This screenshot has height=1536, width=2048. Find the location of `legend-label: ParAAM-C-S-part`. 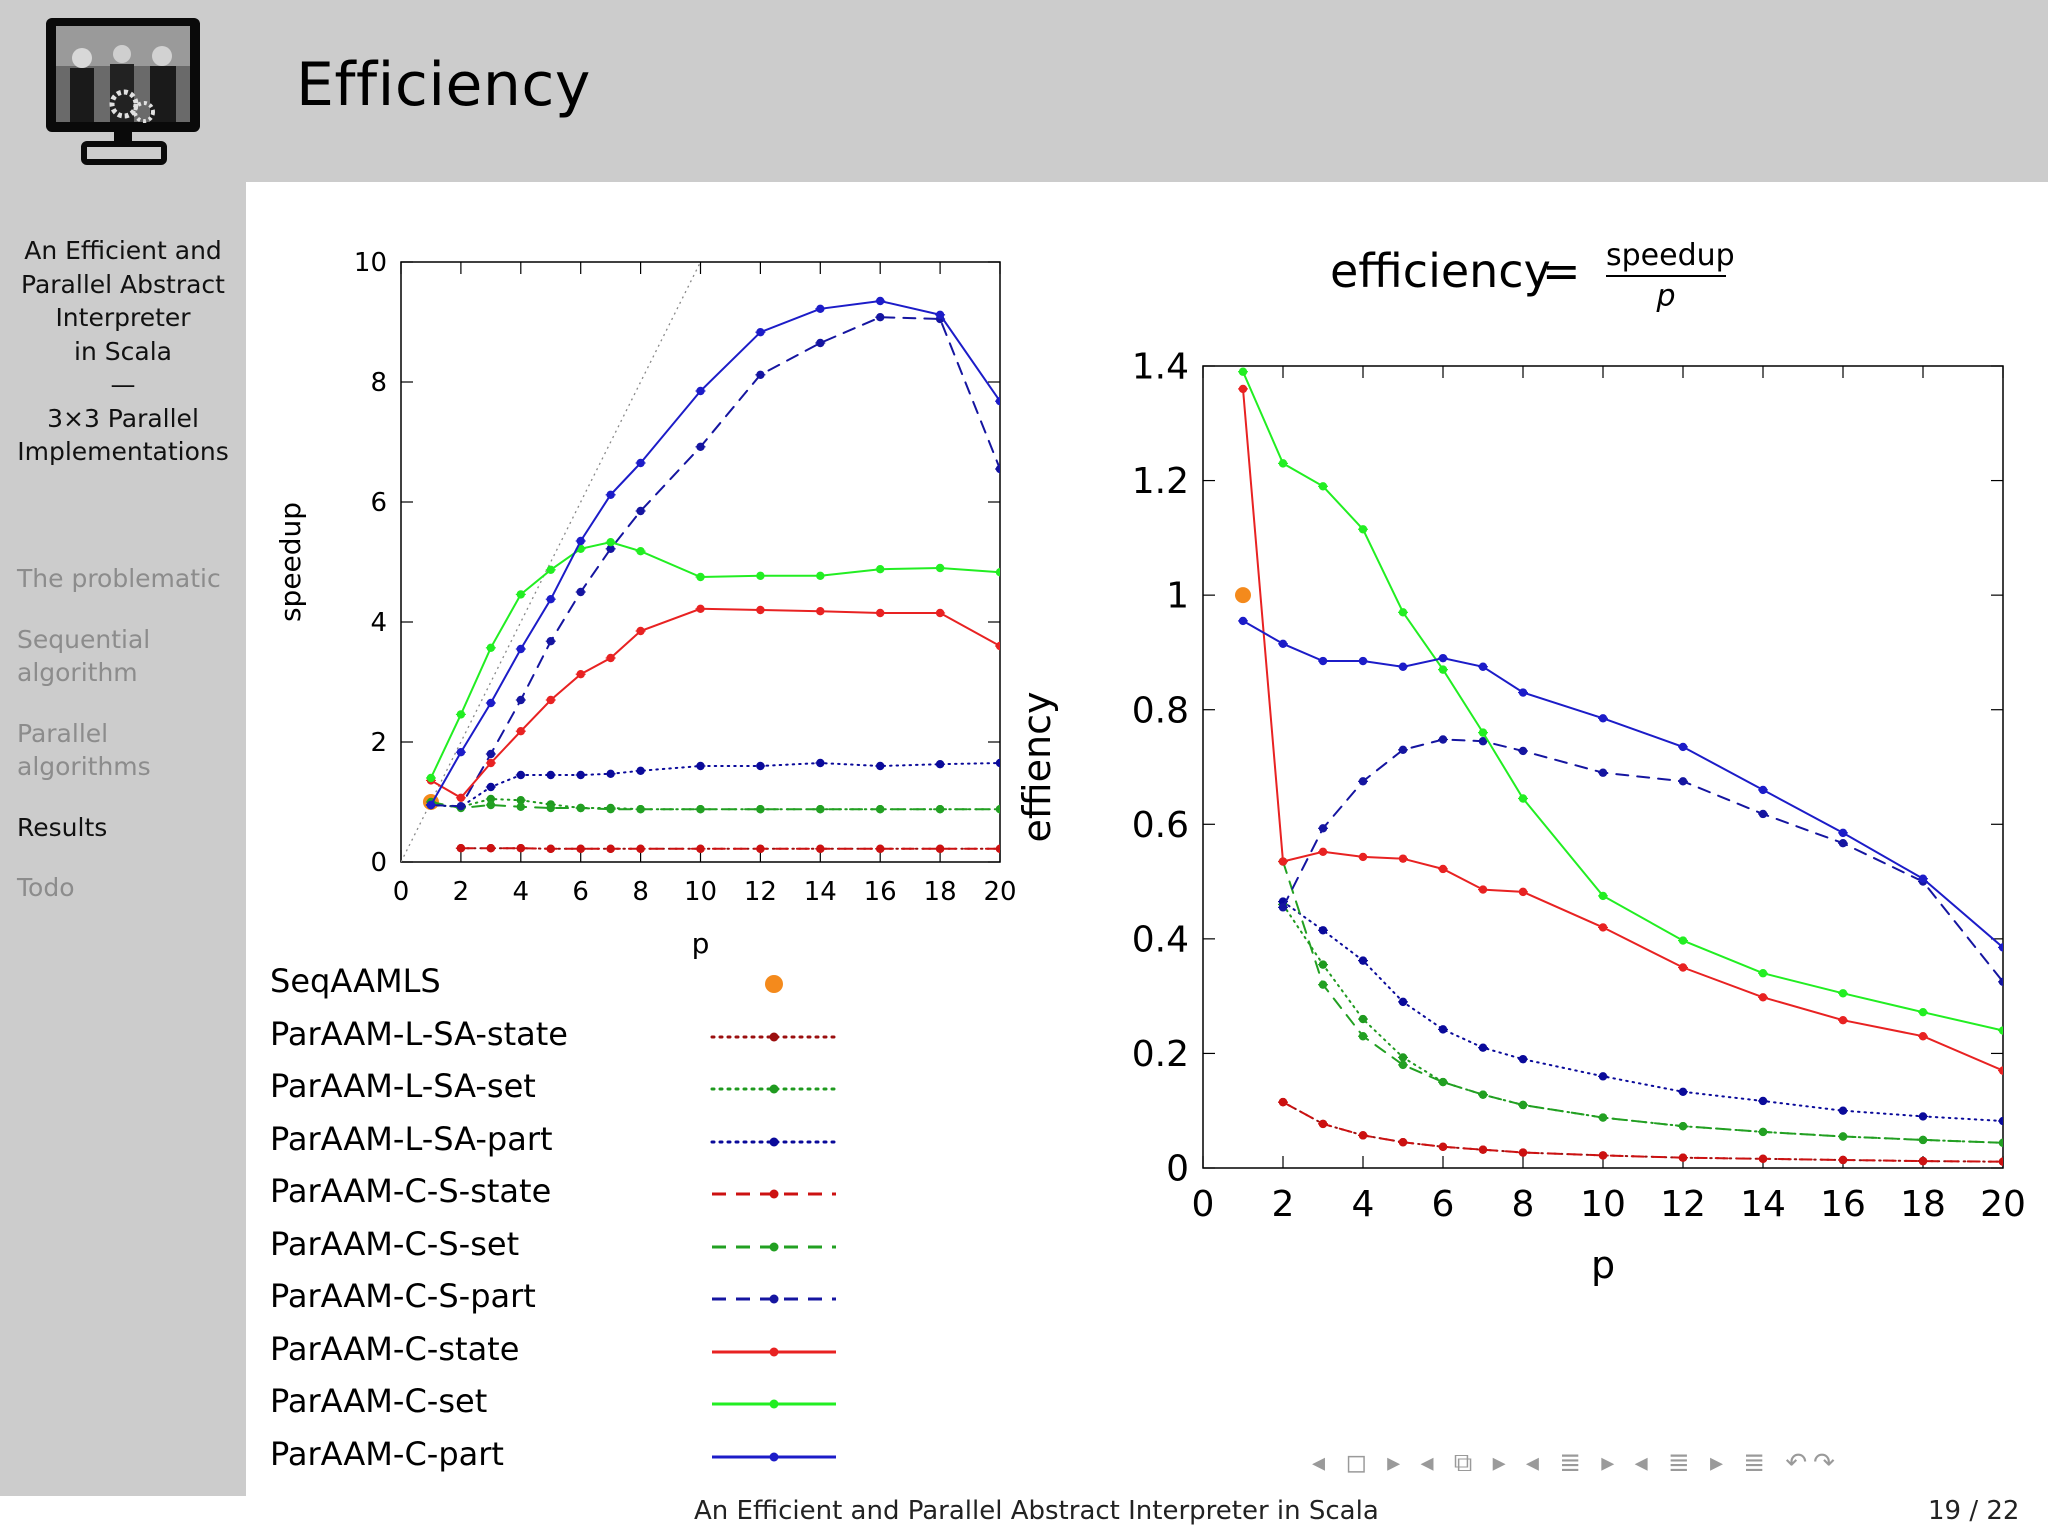

legend-label: ParAAM-C-S-part is located at coordinates (403, 1296).